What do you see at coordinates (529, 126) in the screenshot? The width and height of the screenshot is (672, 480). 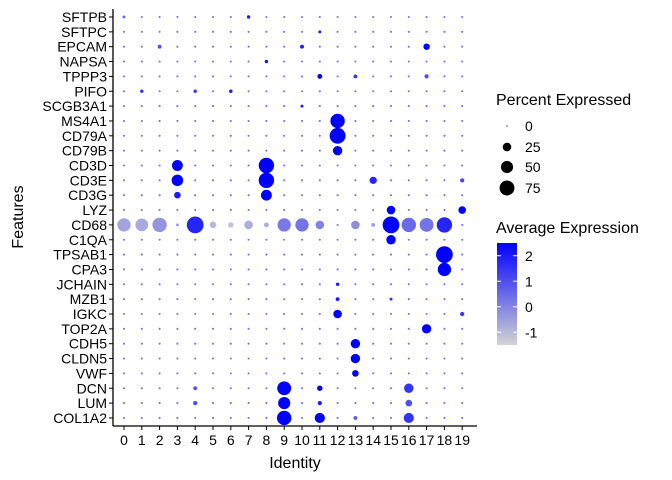 I see `size-legend-label: 0` at bounding box center [529, 126].